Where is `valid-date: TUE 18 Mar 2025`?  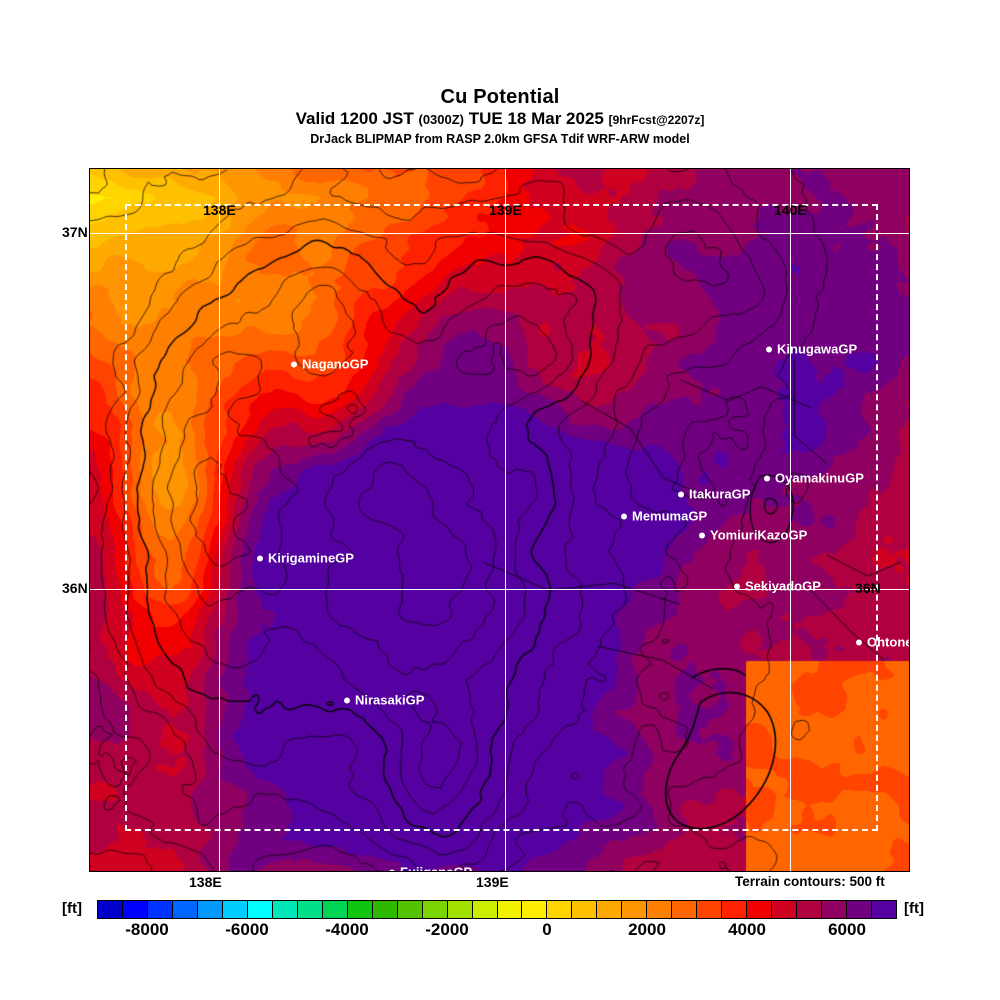
valid-date: TUE 18 Mar 2025 is located at coordinates (536, 118).